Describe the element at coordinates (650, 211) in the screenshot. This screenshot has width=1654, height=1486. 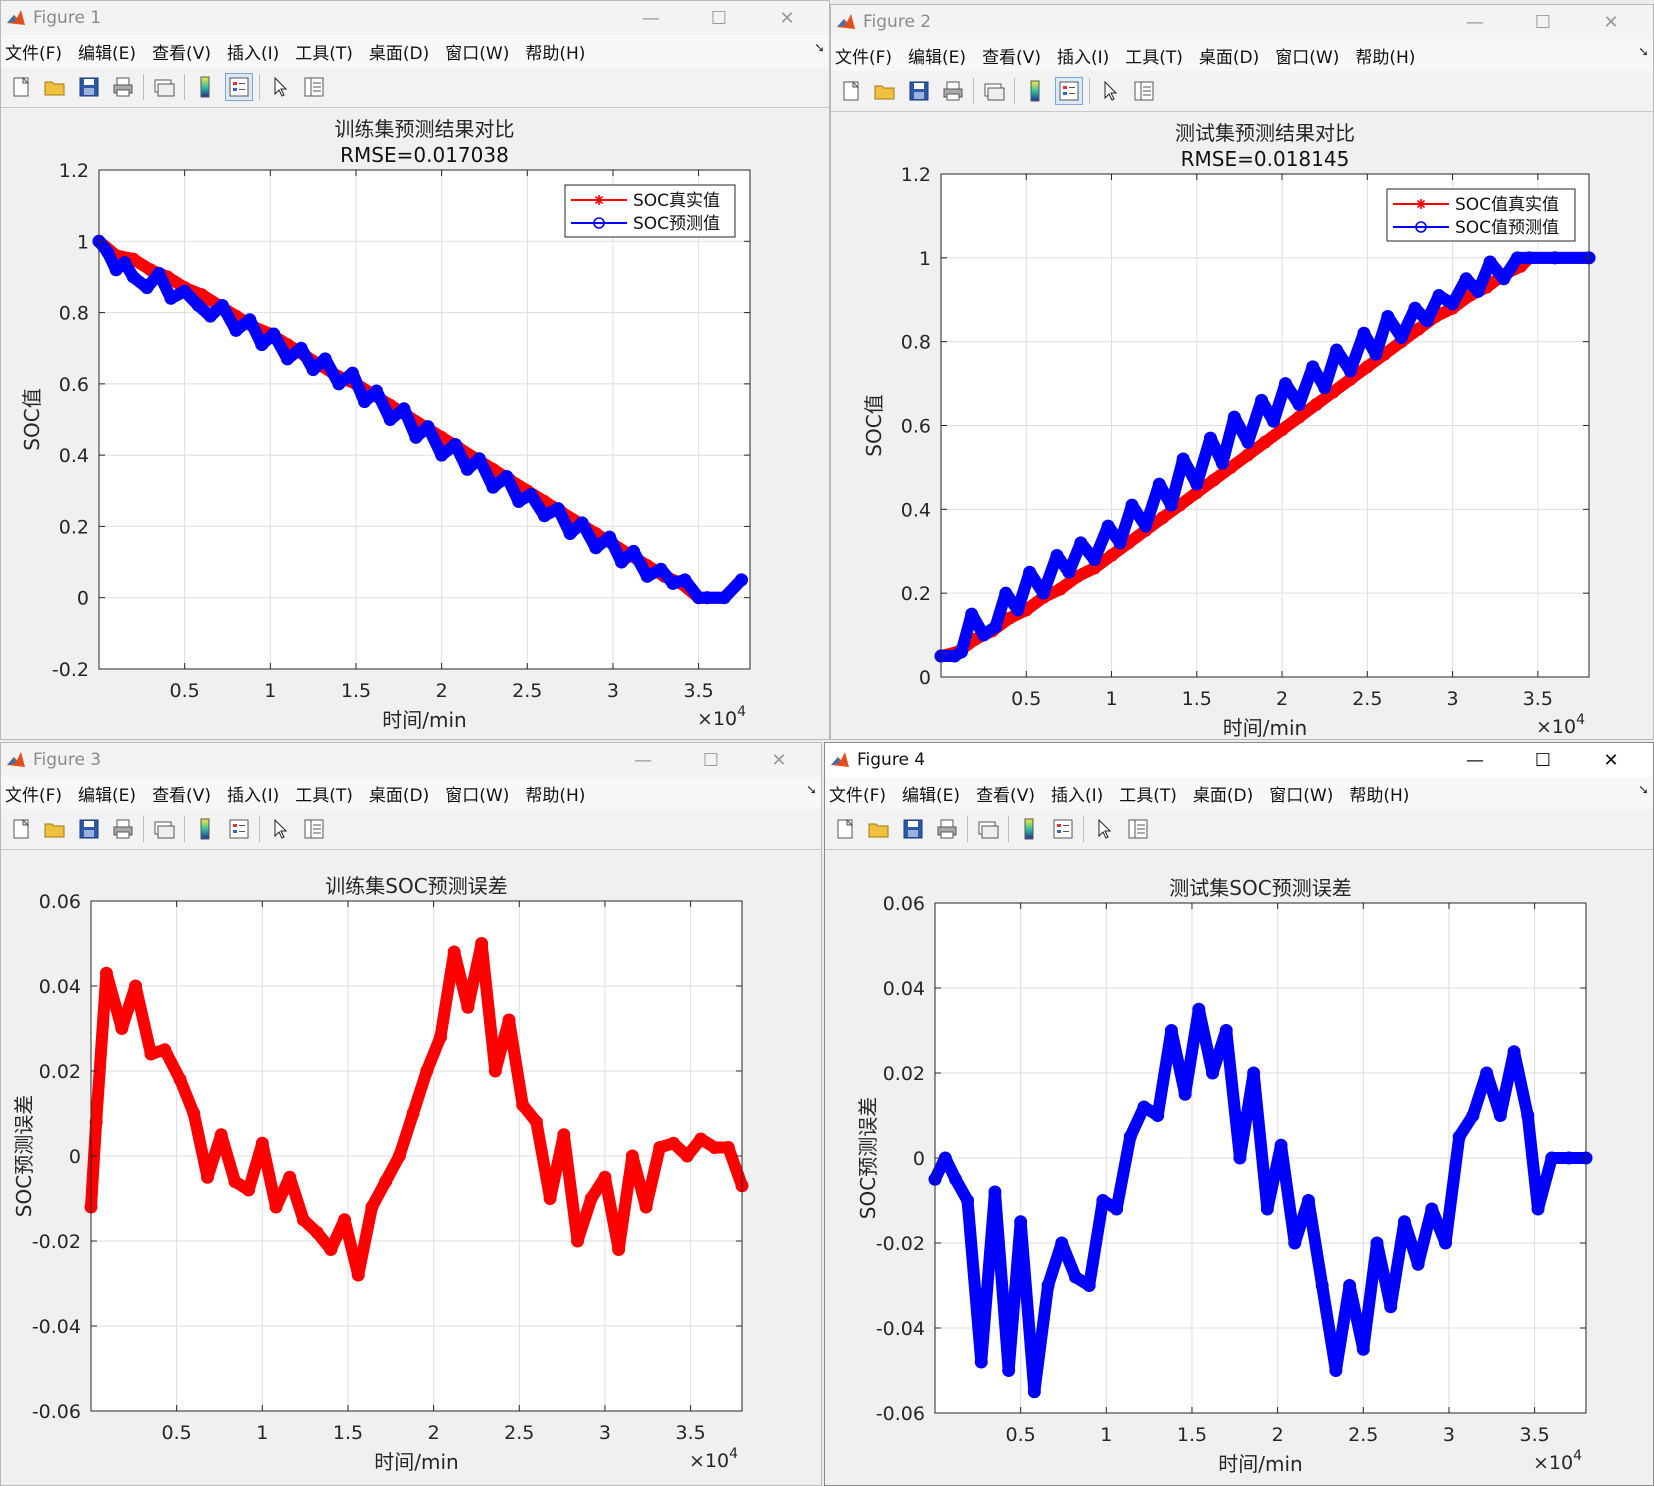
I see `legend: SOC真实值 SOC预测值` at that location.